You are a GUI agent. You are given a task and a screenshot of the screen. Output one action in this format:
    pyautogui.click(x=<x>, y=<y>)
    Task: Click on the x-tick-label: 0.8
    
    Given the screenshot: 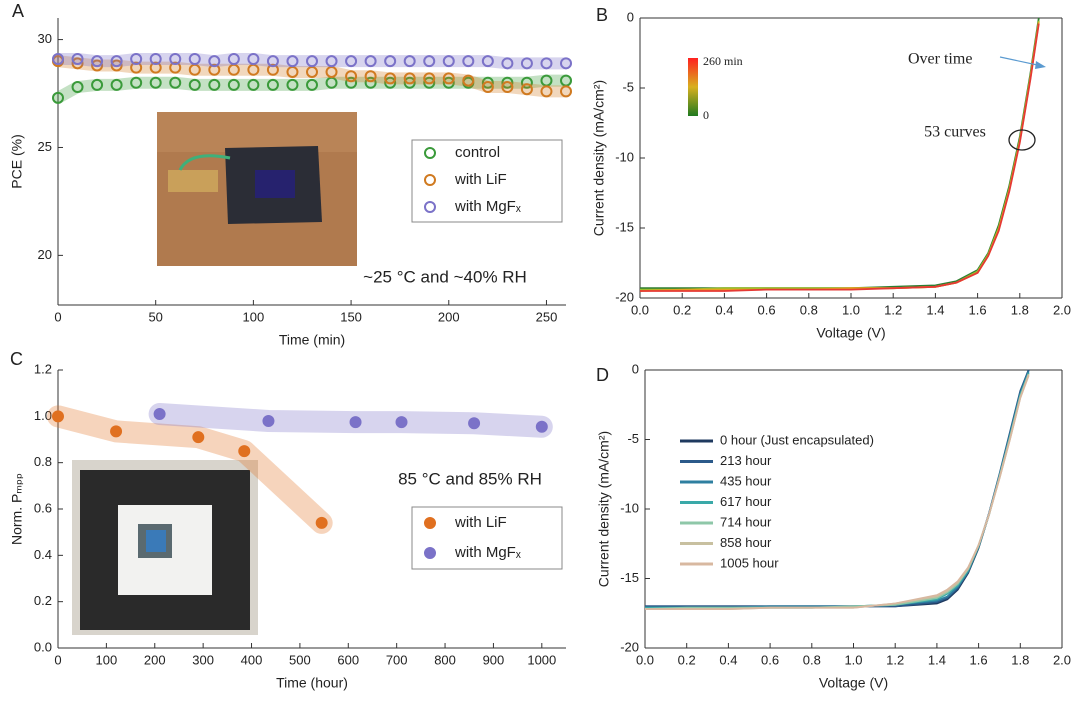 What is the action you would take?
    pyautogui.click(x=812, y=659)
    